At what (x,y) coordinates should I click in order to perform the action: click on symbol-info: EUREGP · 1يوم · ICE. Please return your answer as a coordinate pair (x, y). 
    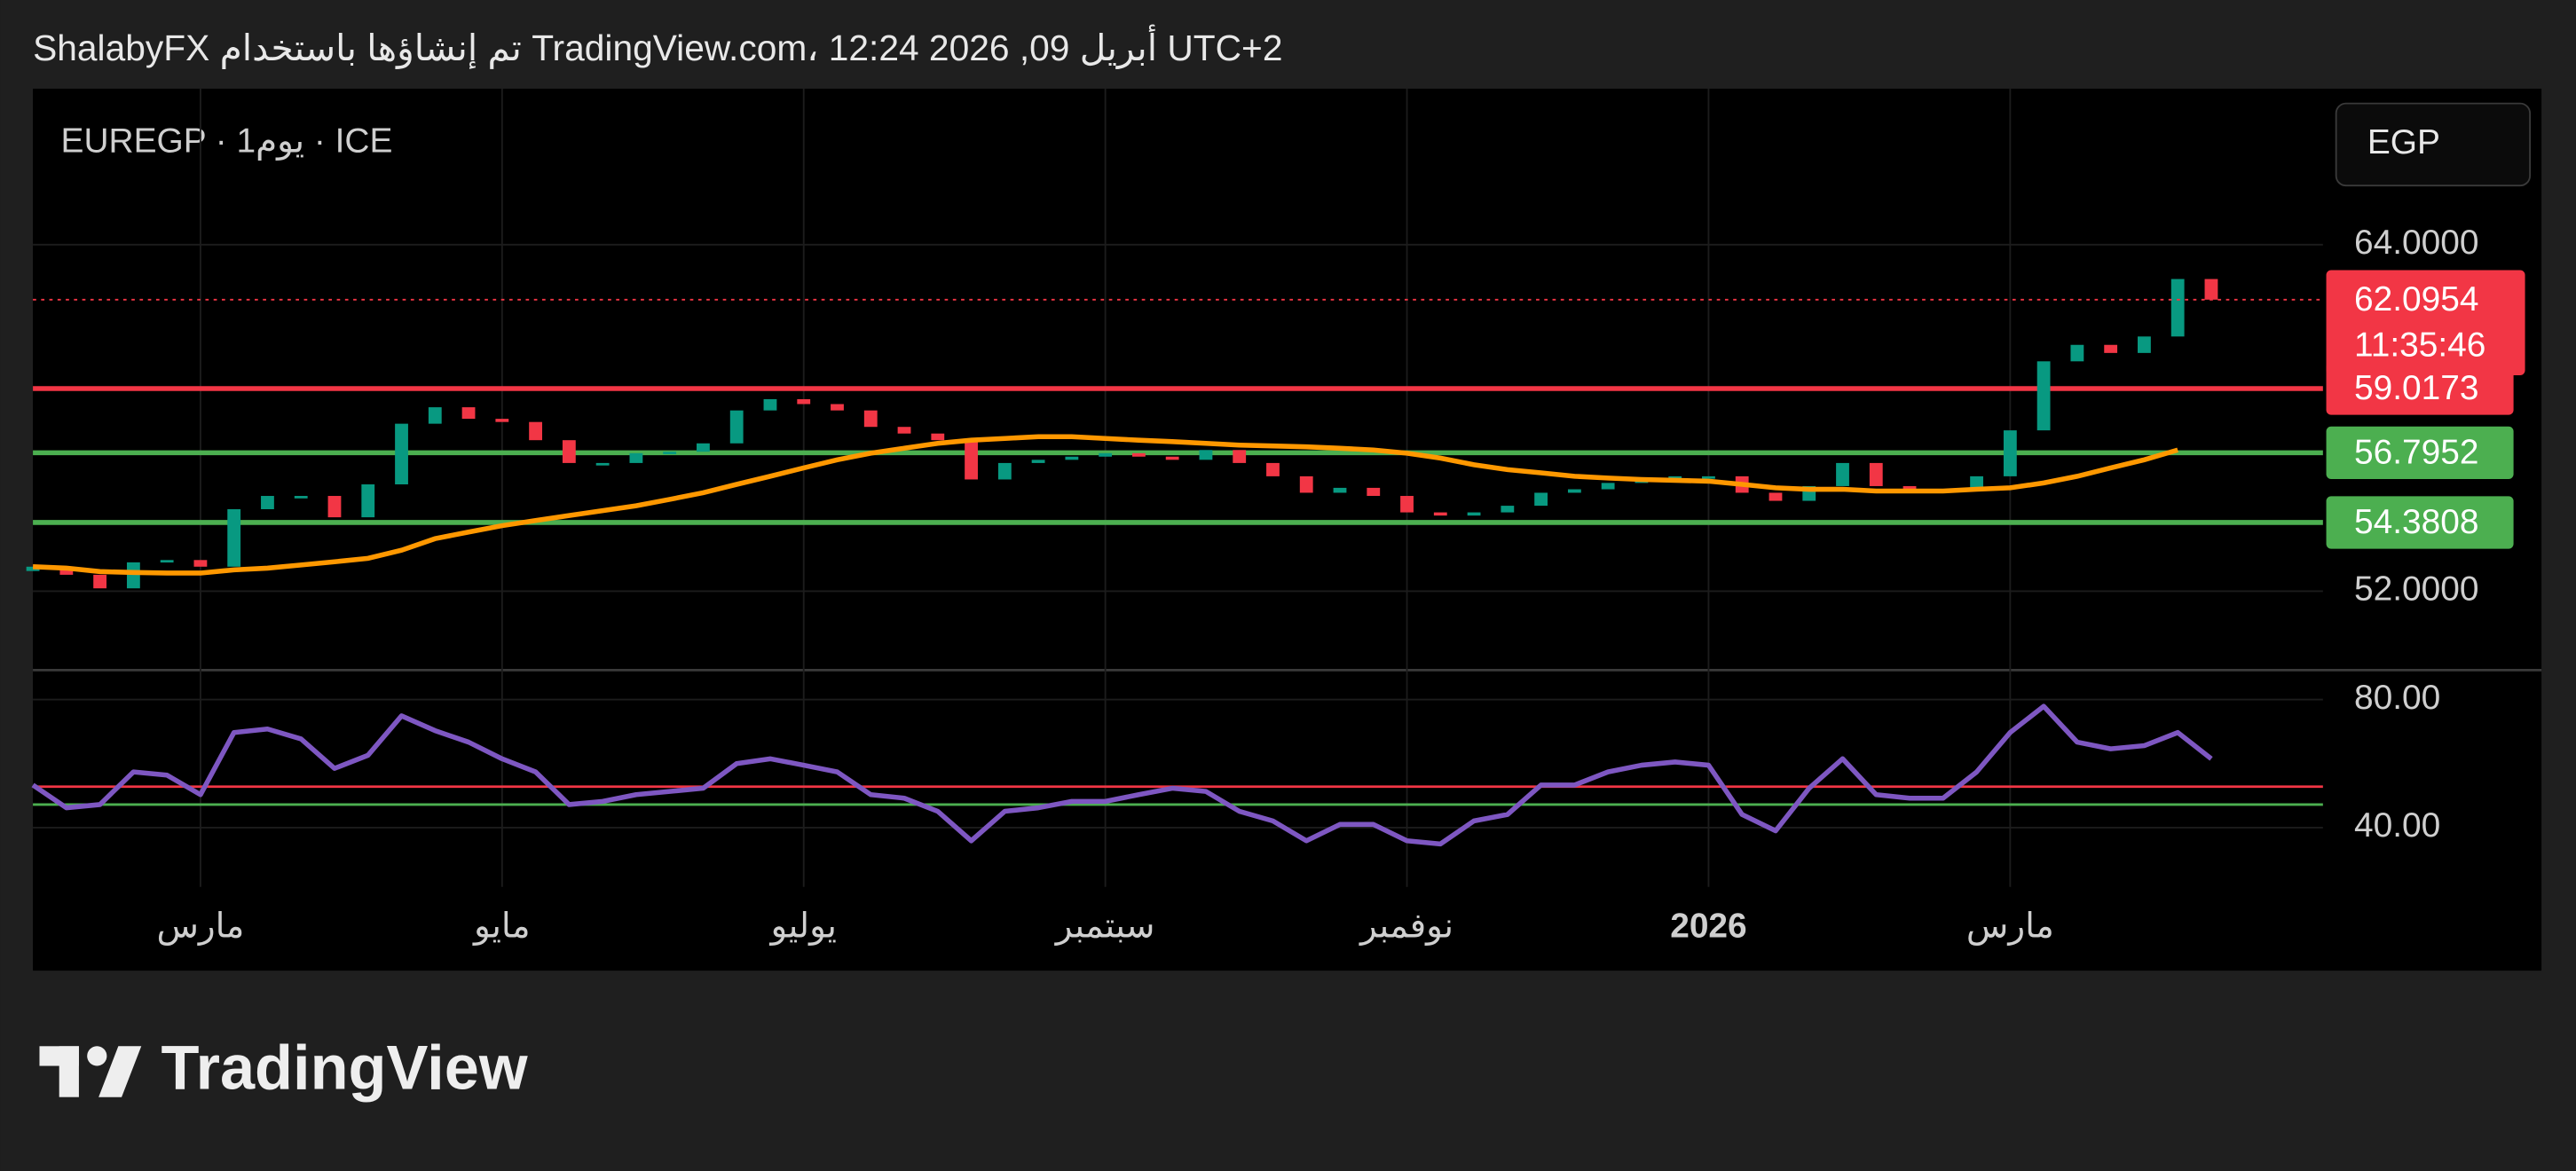
    Looking at the image, I should click on (227, 141).